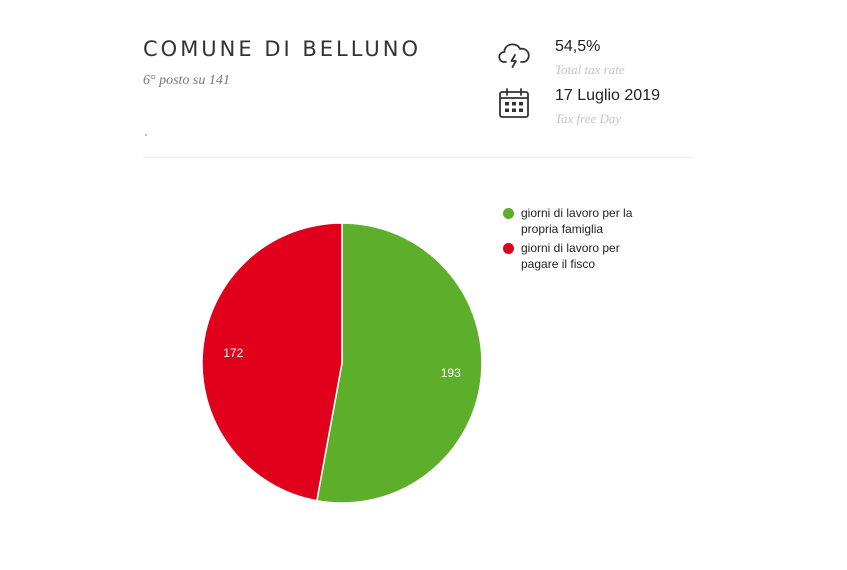  I want to click on rank-text: 6° posto su 141, so click(186, 80).